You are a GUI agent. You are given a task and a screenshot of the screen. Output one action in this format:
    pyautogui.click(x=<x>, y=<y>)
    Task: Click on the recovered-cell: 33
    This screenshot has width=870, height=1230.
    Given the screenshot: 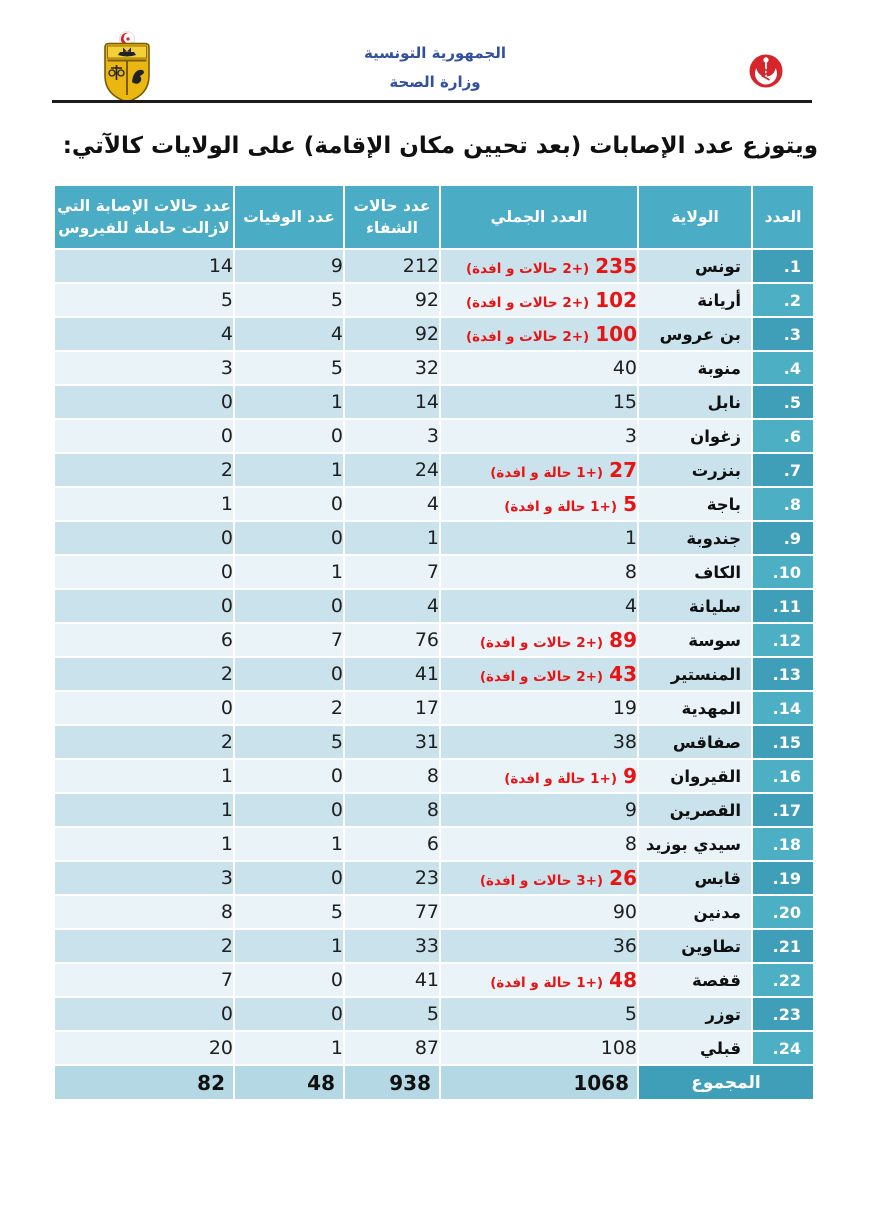 What is the action you would take?
    pyautogui.click(x=392, y=946)
    